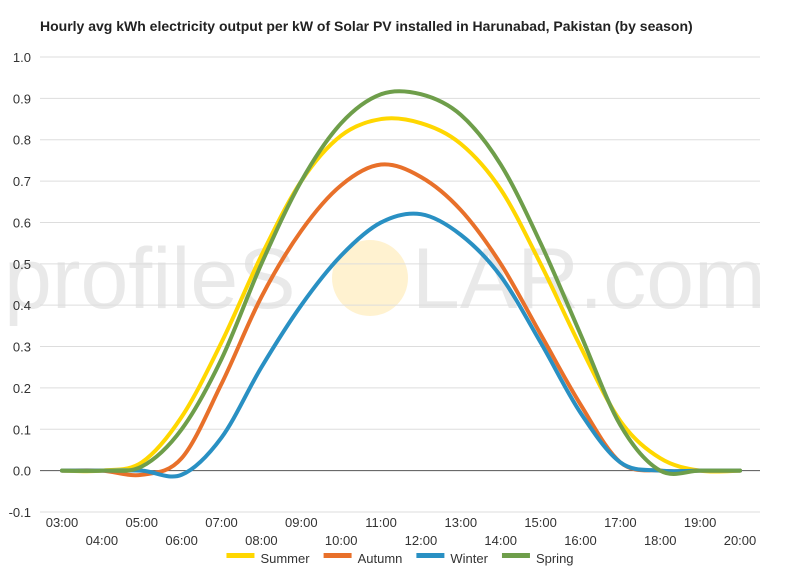 The image size is (800, 570). Describe the element at coordinates (620, 522) in the screenshot. I see `x-tick-label: 17:00` at that location.